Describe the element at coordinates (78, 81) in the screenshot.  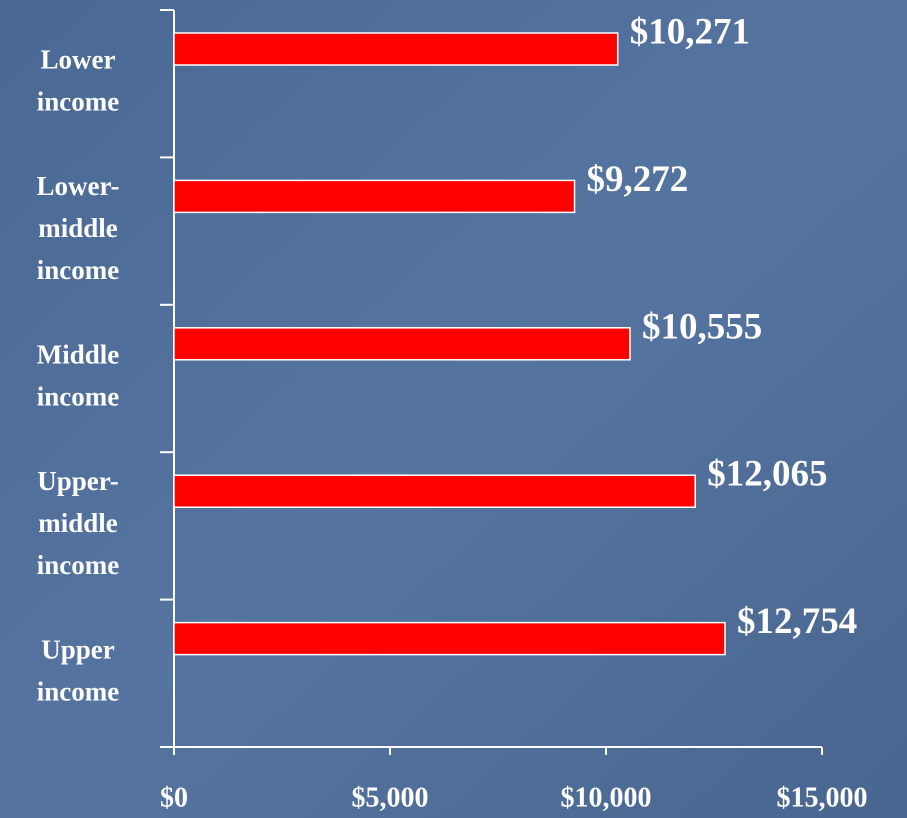
I see `category-label: Lower income` at that location.